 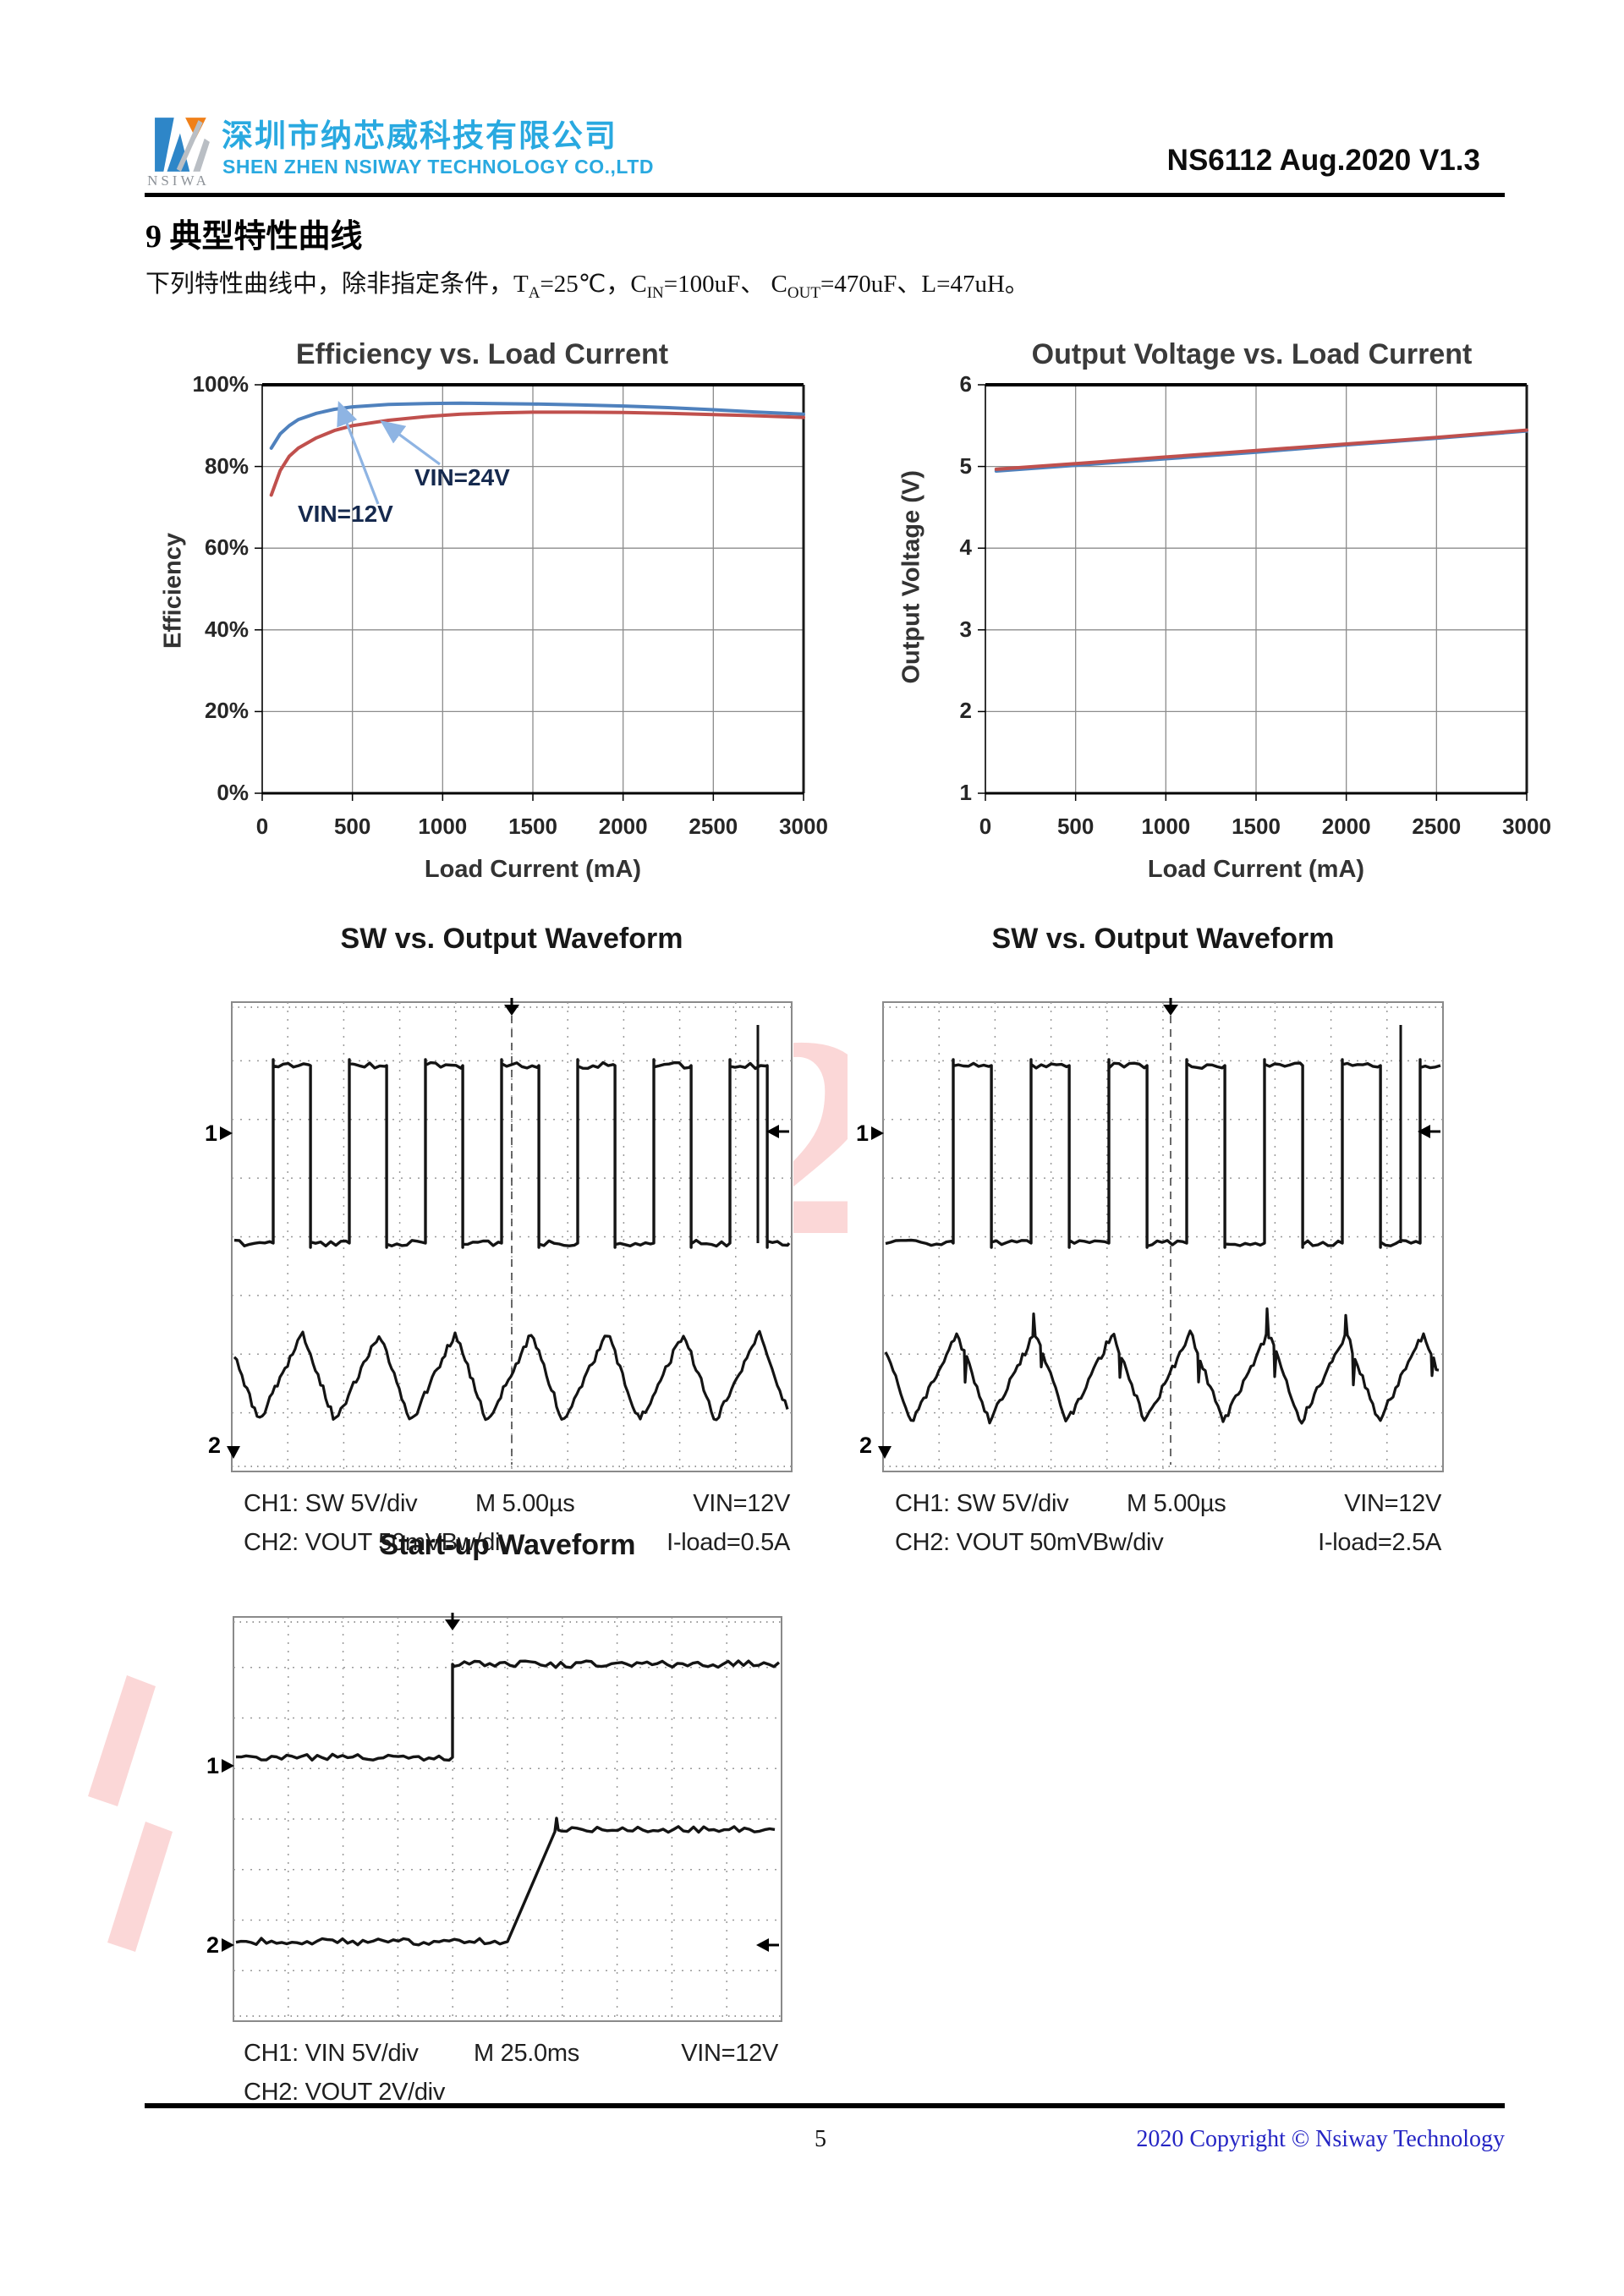 What do you see at coordinates (211, 1133) in the screenshot?
I see `scope1-ch1-marker-label: 1` at bounding box center [211, 1133].